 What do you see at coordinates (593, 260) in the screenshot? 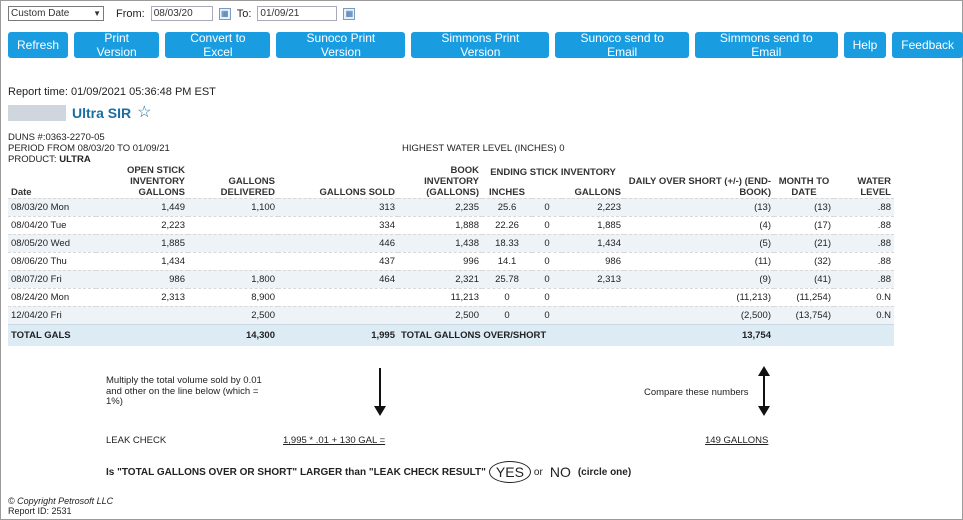
I see `row-gallons: 986` at bounding box center [593, 260].